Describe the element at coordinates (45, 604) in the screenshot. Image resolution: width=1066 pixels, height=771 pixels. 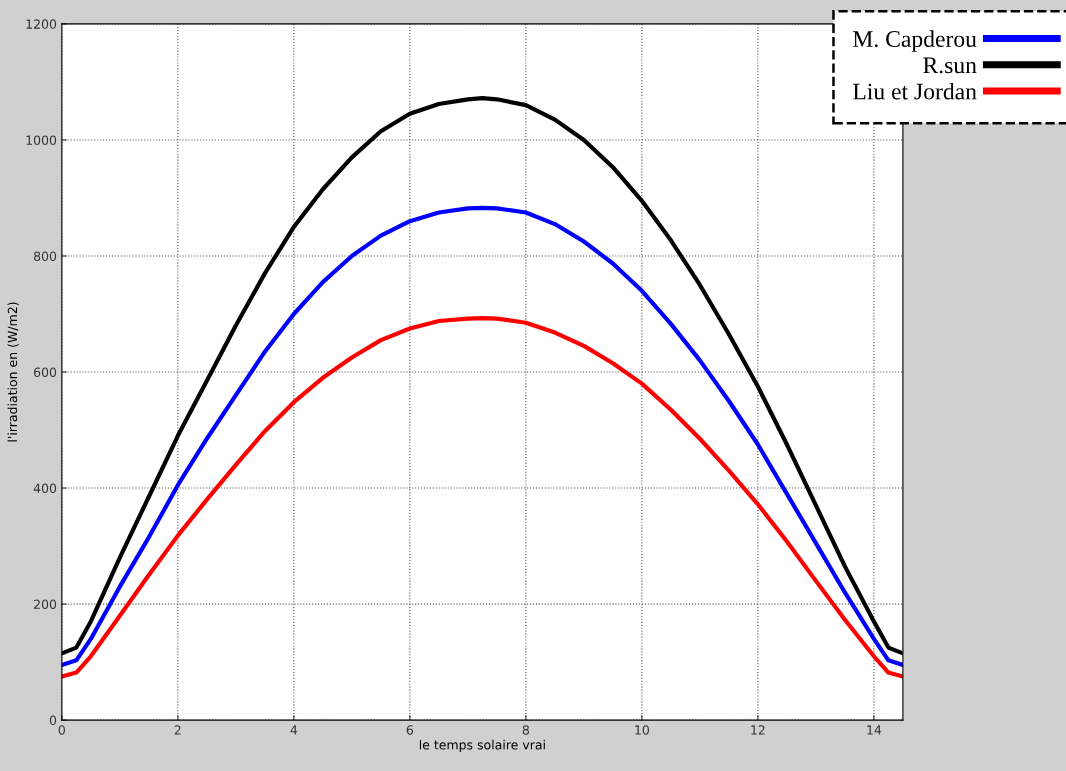
I see `y-tick-label: 200` at that location.